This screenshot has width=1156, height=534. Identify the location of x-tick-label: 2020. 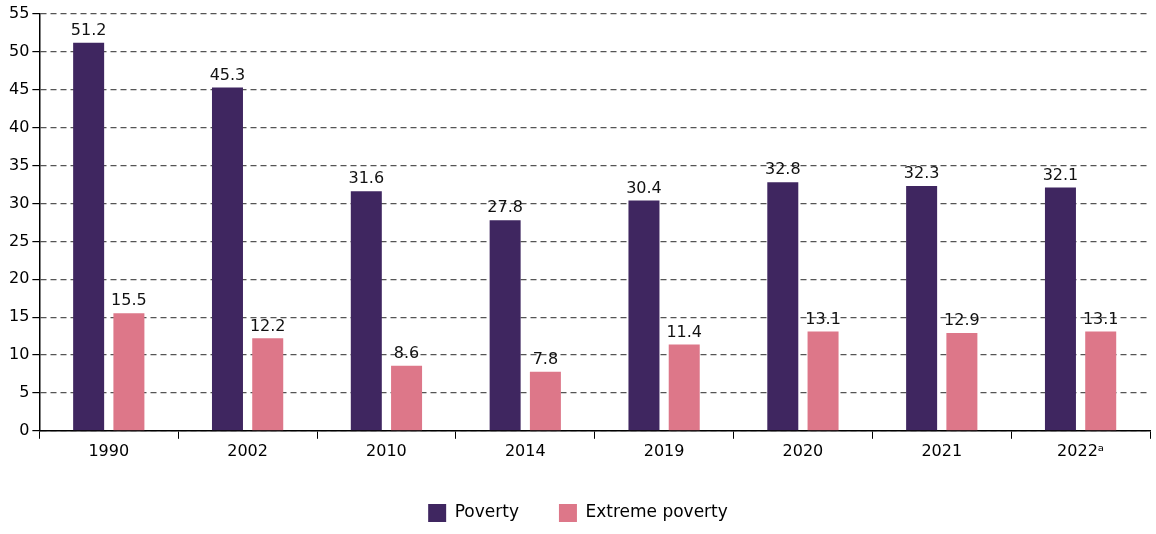
(803, 450).